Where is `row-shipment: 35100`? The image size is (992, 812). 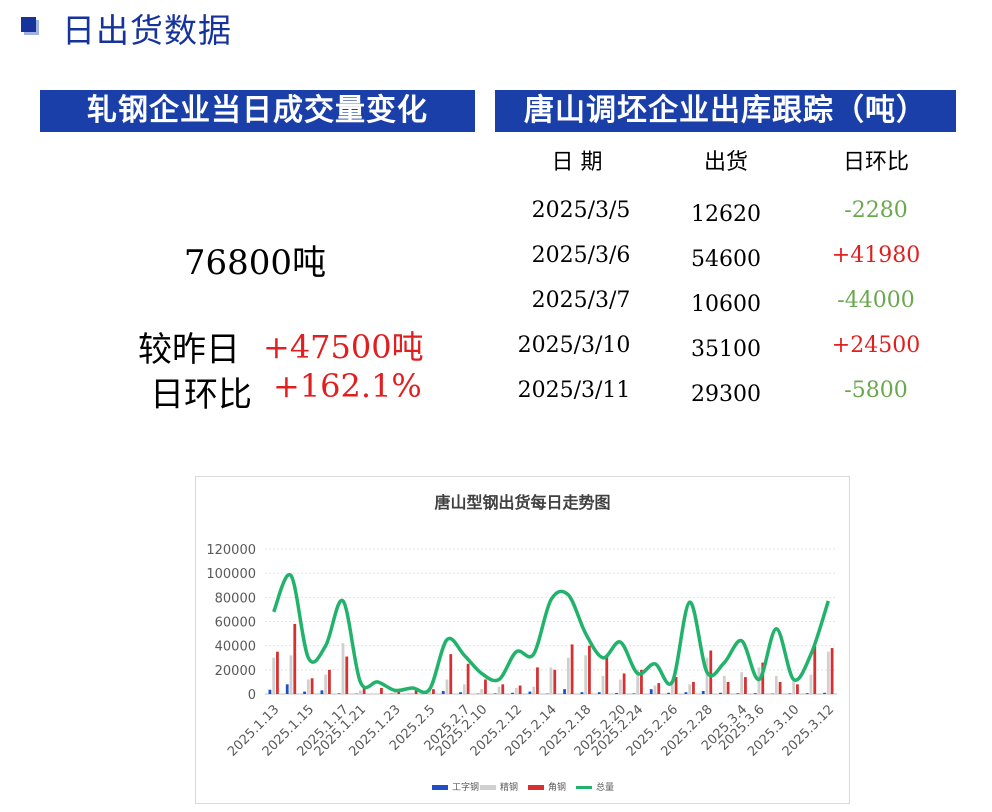
row-shipment: 35100 is located at coordinates (726, 349).